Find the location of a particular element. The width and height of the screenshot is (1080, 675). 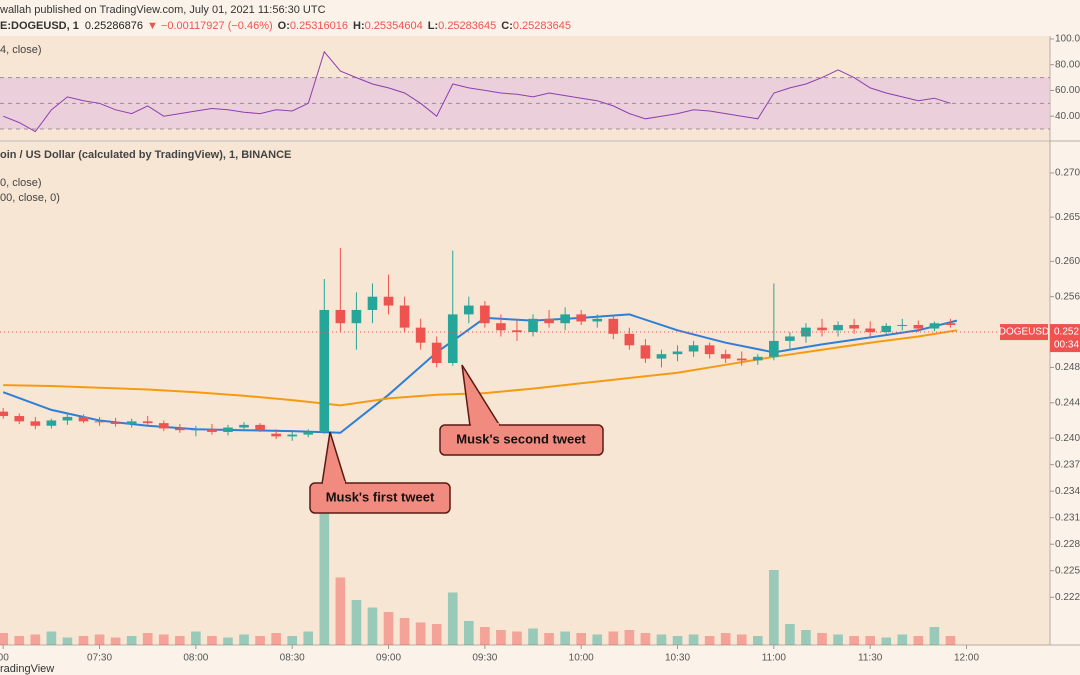

ohlc-label: C: is located at coordinates (507, 26).